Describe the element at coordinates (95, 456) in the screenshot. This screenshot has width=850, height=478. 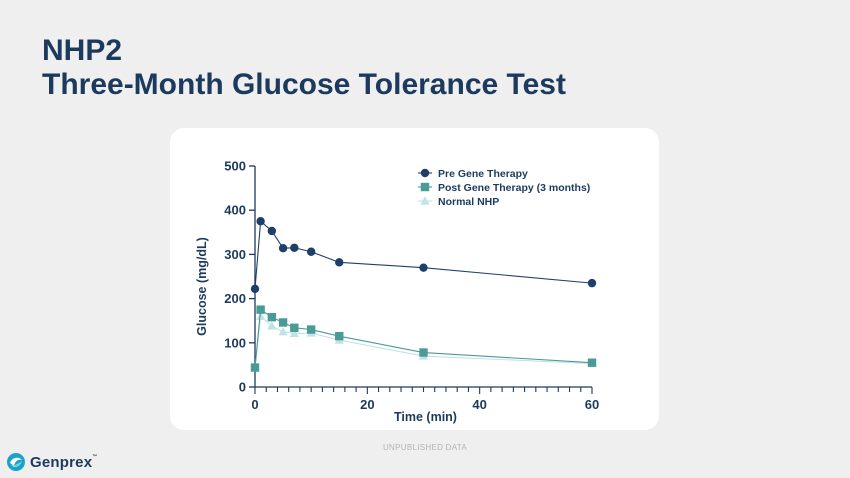
I see `logo-trademark: ™` at that location.